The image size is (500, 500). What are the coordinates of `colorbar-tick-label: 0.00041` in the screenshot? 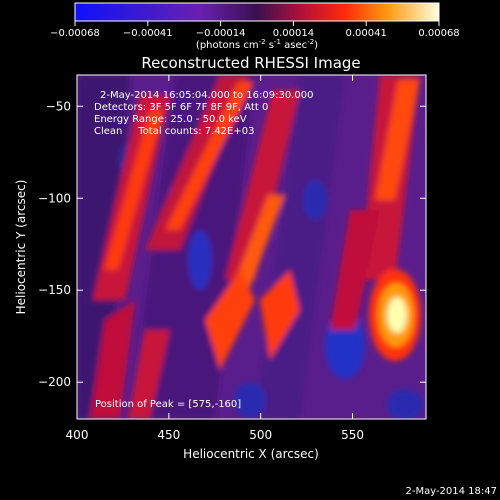 It's located at (366, 33).